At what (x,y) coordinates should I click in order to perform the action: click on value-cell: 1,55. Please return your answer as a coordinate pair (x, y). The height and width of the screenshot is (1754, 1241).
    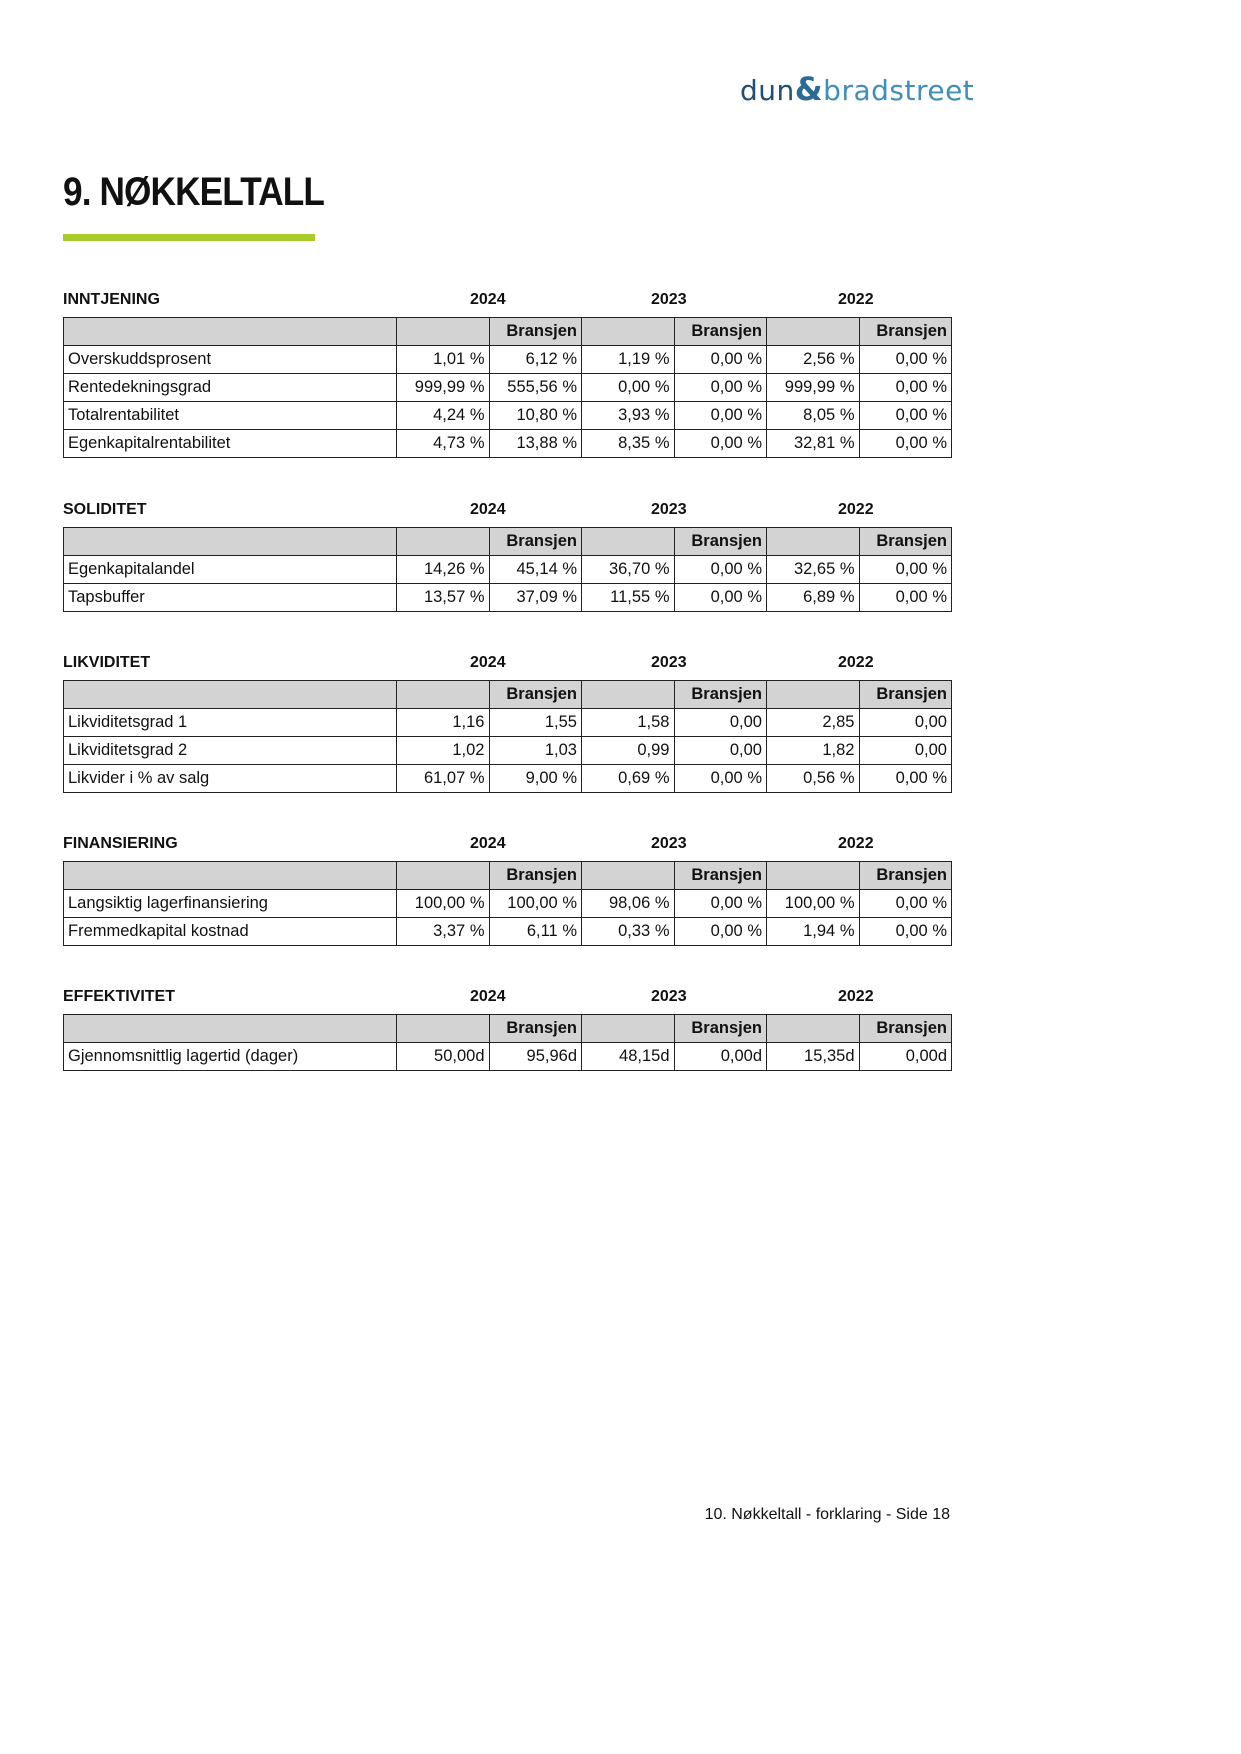
    Looking at the image, I should click on (535, 722).